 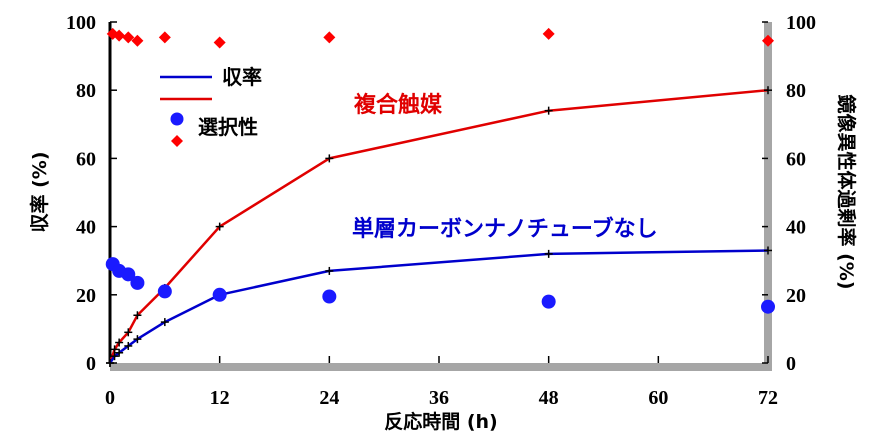 What do you see at coordinates (110, 398) in the screenshot?
I see `x-tick-label: 0` at bounding box center [110, 398].